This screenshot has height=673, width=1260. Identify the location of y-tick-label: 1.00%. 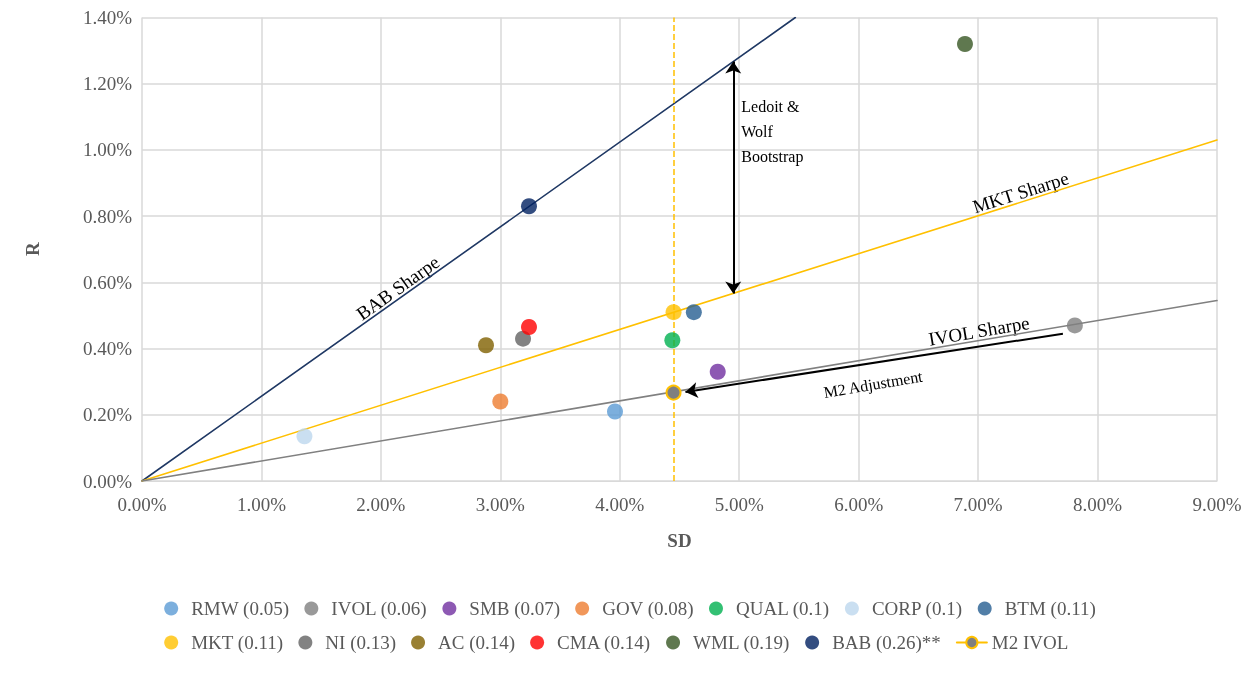
(107, 150).